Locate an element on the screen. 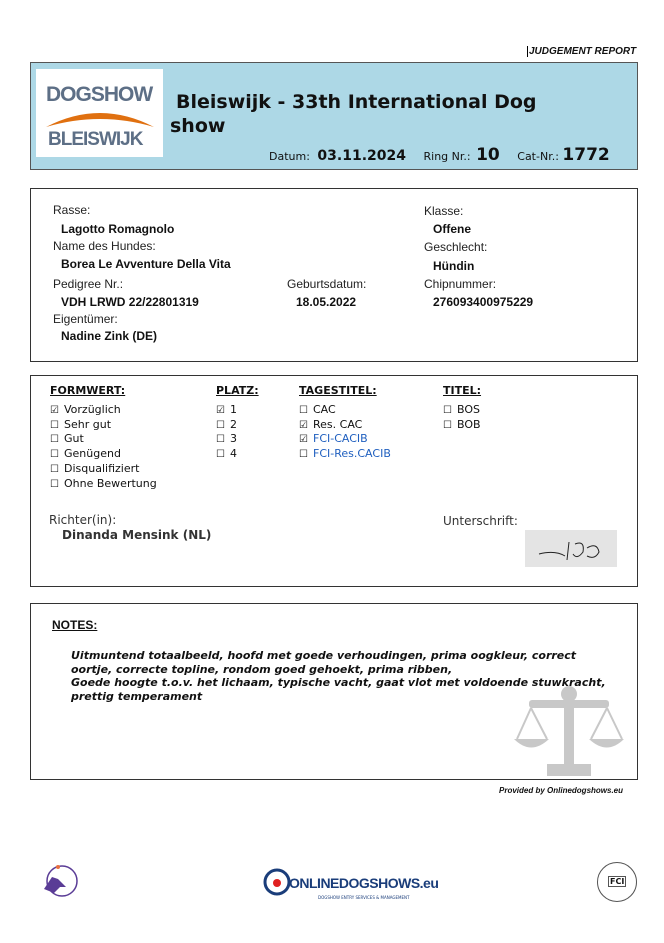 The width and height of the screenshot is (664, 943). checkbox-formwert-0: ☑ Vorzüglich is located at coordinates (103, 410).